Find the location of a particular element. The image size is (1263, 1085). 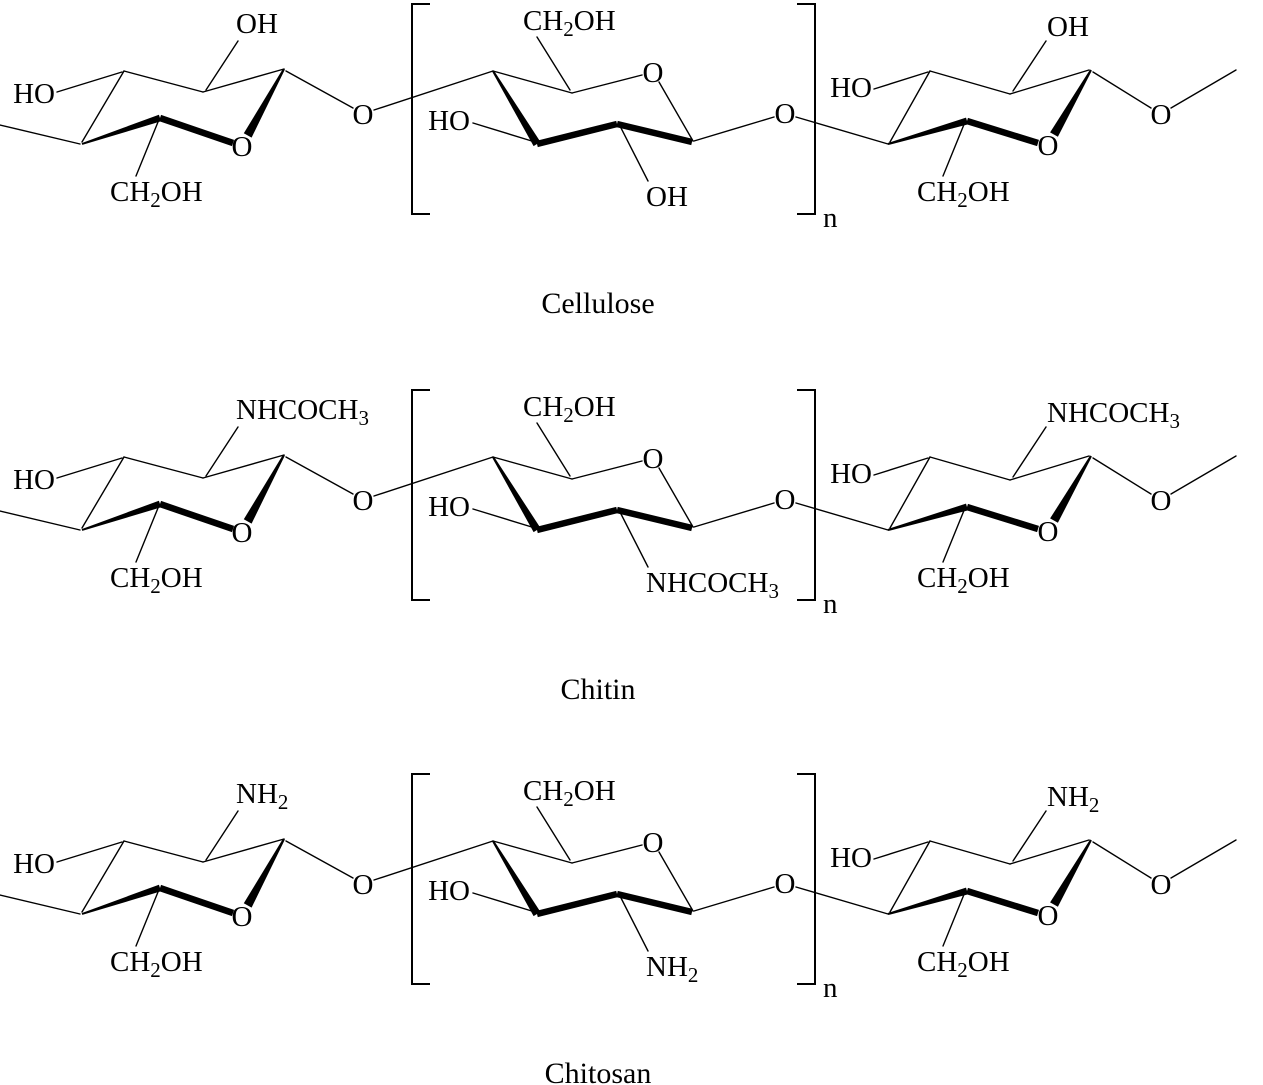

bond-ho-mid is located at coordinates (504, 132).